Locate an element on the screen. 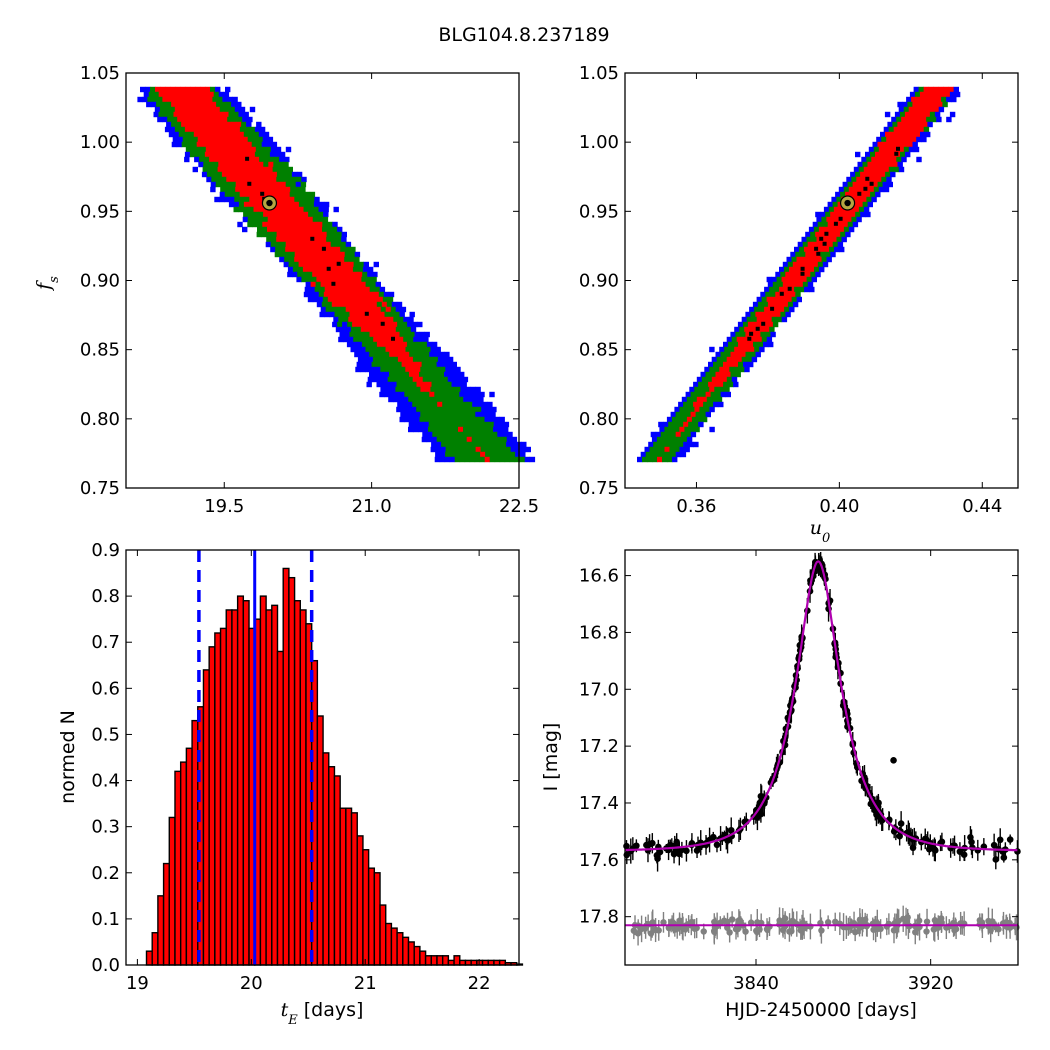  u0-fs-best-sample is located at coordinates (751, 333).